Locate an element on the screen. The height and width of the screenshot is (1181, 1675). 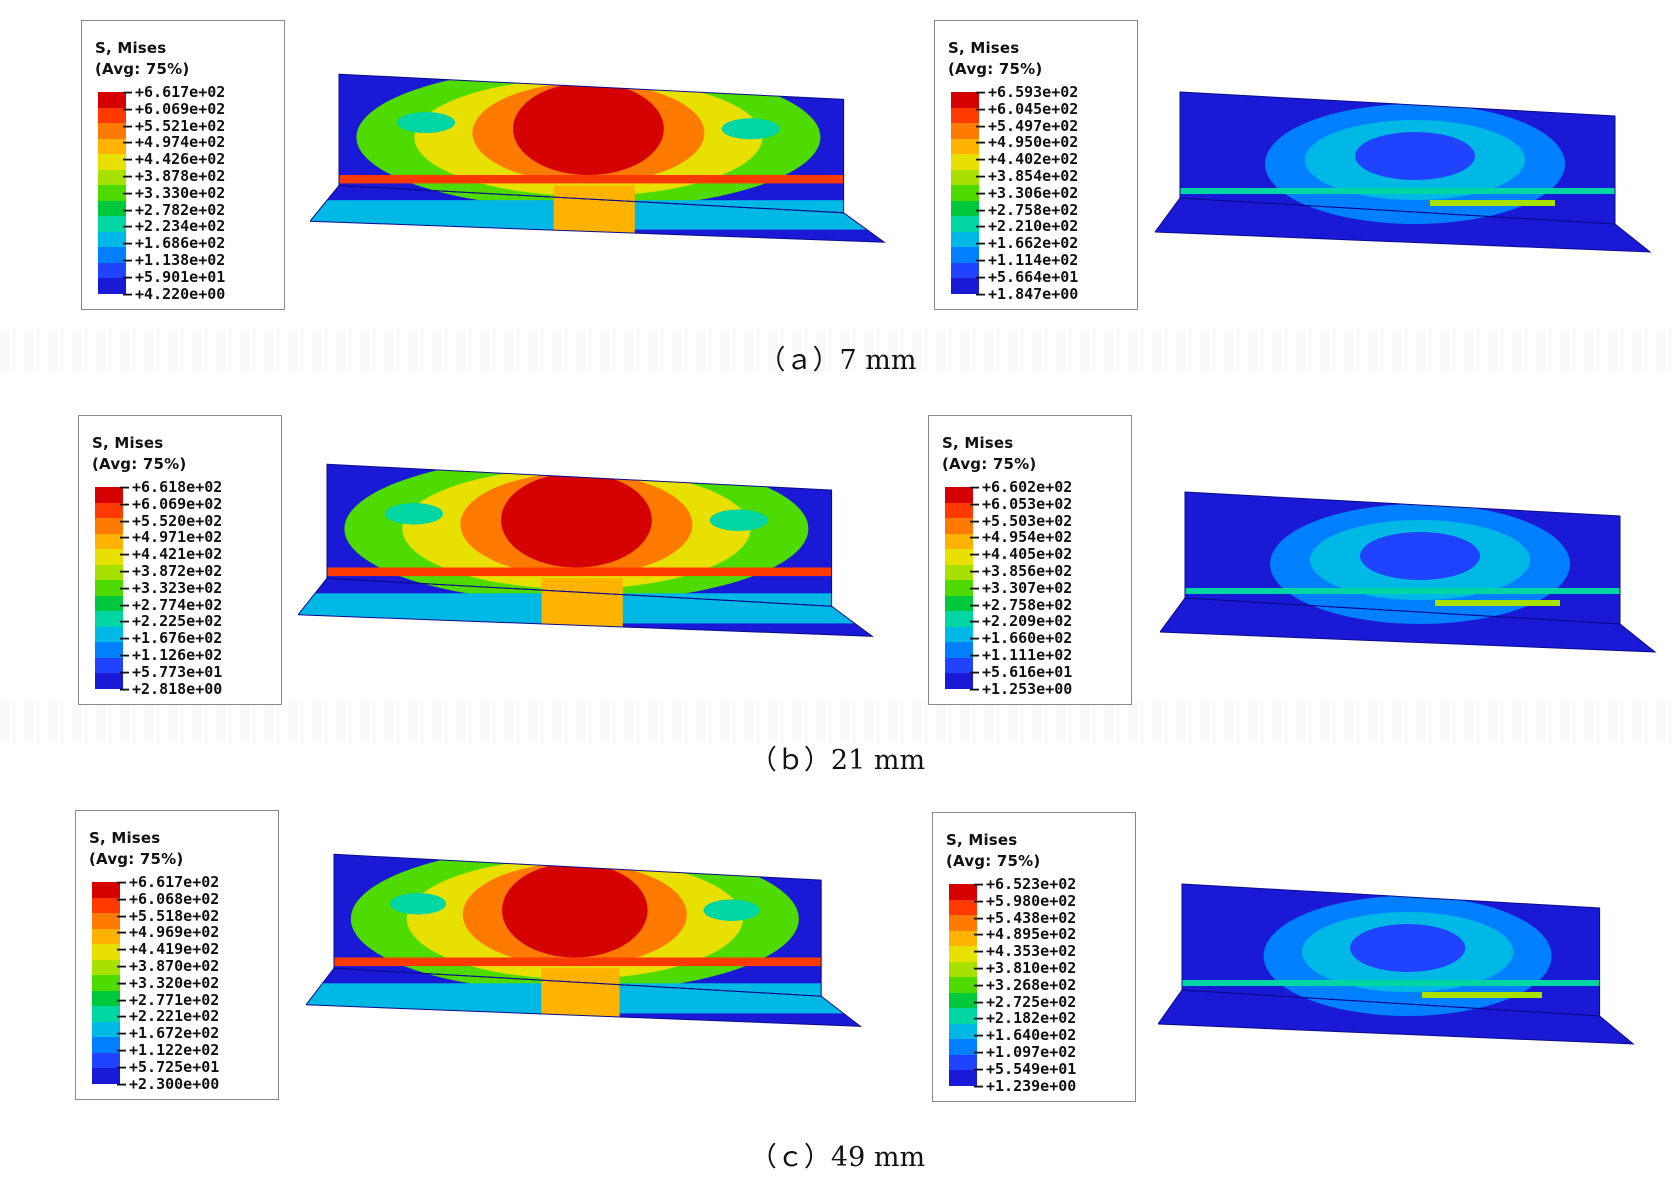
legend-value: +6.068e+02 is located at coordinates (197, 899).